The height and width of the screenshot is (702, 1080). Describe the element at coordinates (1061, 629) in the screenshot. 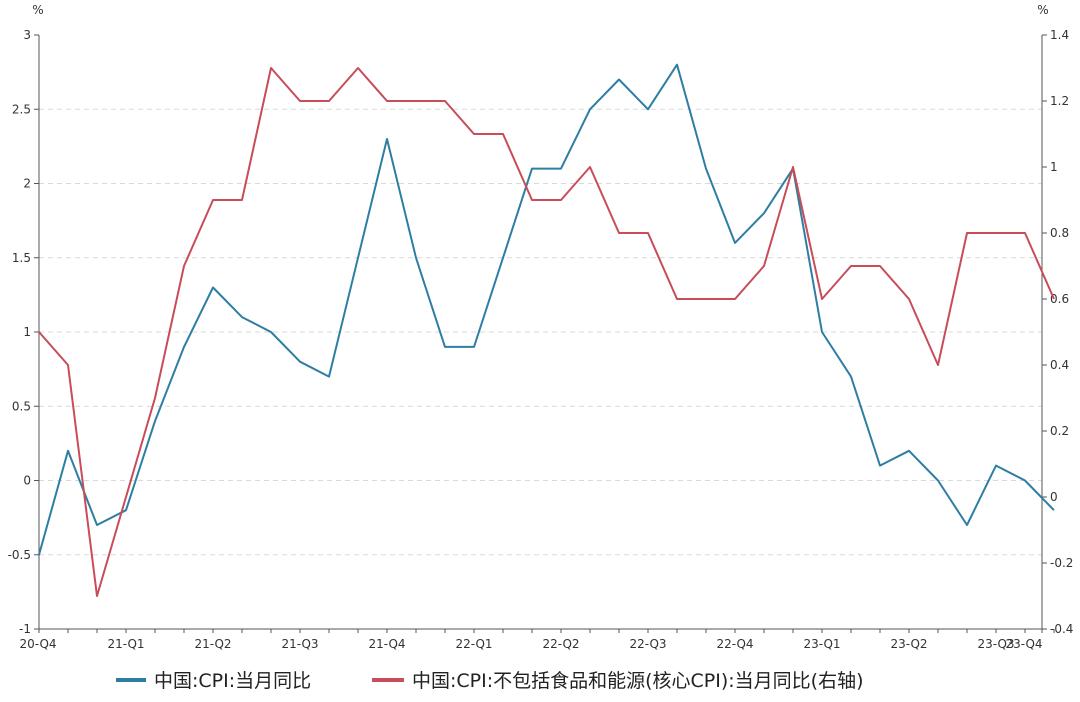

I see `right-tick-label: -0.4` at that location.